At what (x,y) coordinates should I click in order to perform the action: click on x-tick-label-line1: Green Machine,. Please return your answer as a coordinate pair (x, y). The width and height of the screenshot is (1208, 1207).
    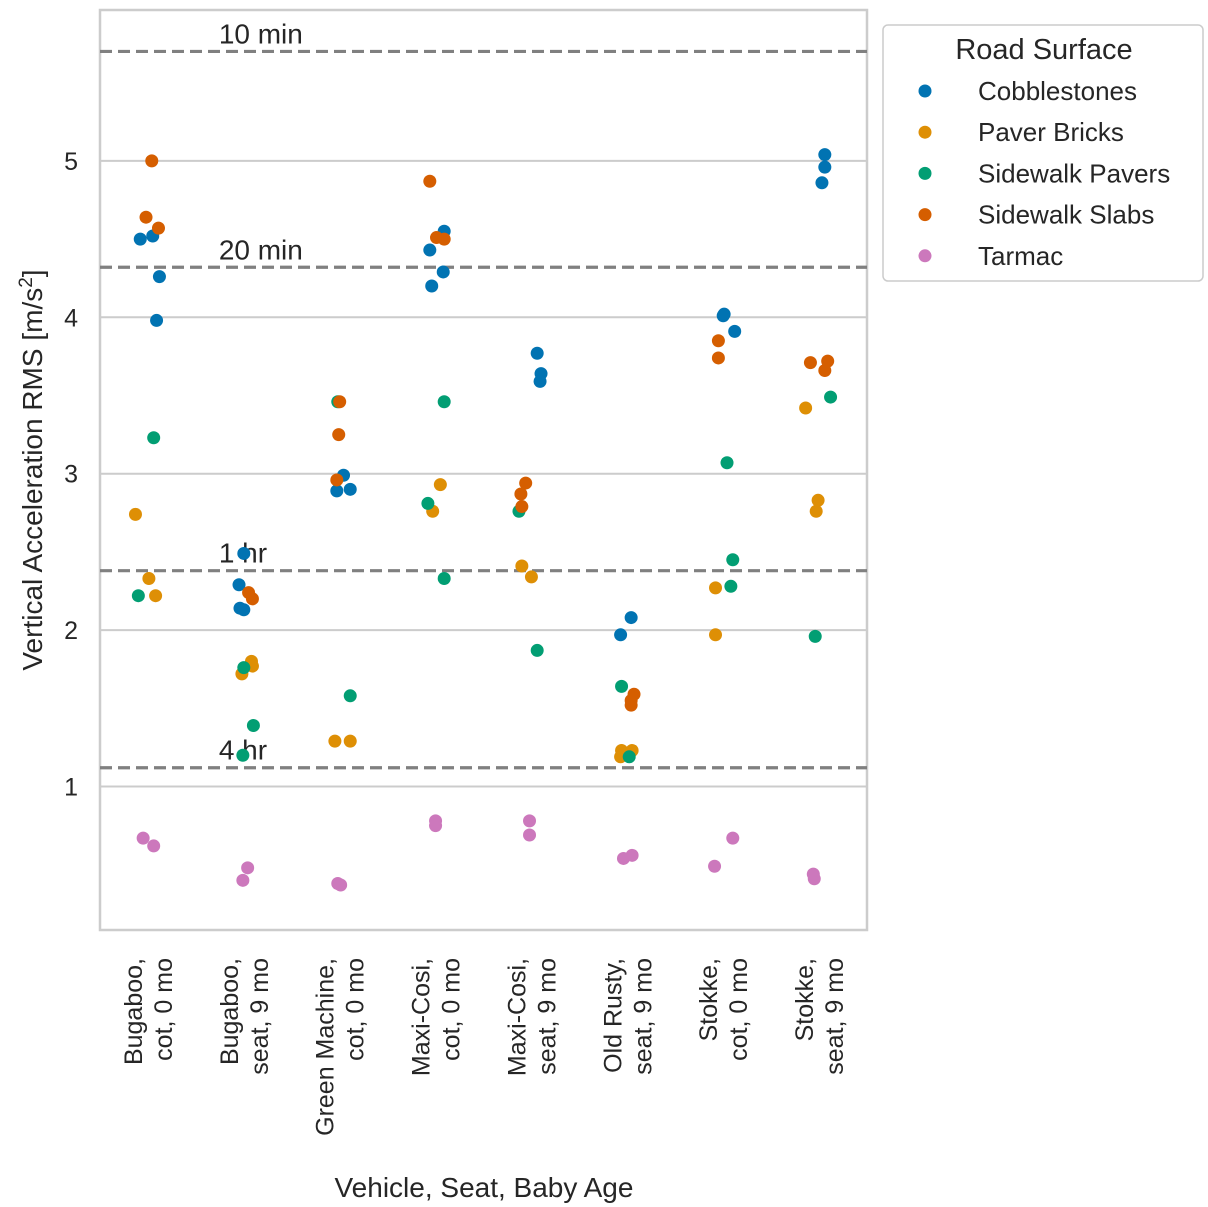
    Looking at the image, I should click on (326, 1047).